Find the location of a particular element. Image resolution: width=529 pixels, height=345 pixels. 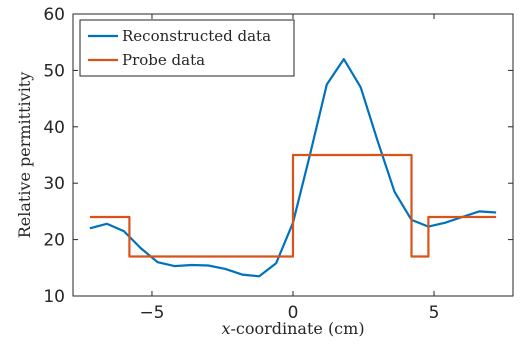

x-axis-title-variable: x is located at coordinates (225, 328).